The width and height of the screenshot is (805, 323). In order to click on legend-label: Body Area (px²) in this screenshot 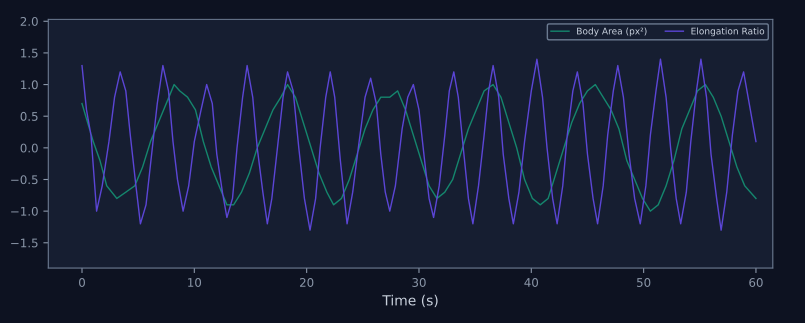, I will do `click(612, 32)`.